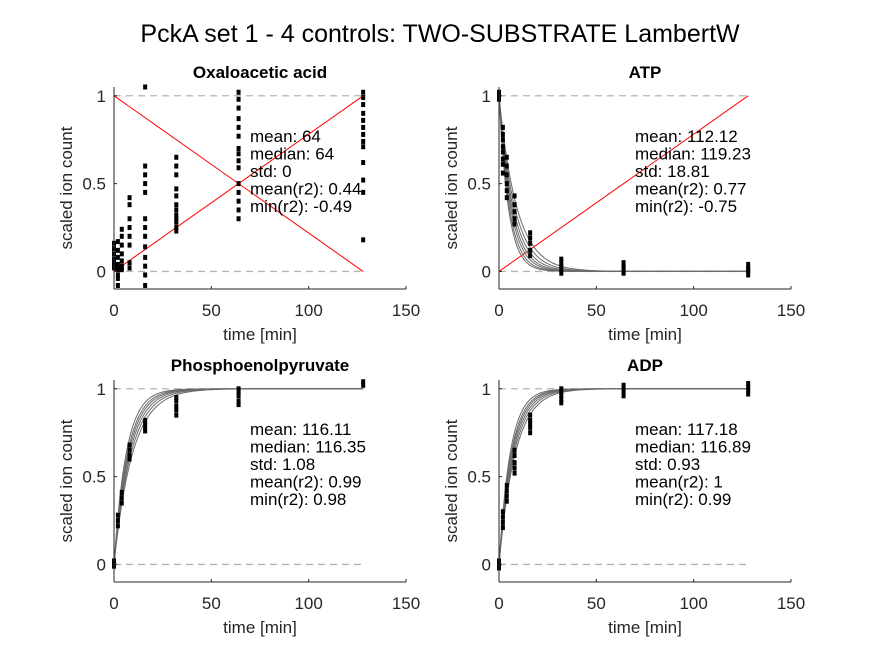  I want to click on x-tick-label: 0, so click(498, 603).